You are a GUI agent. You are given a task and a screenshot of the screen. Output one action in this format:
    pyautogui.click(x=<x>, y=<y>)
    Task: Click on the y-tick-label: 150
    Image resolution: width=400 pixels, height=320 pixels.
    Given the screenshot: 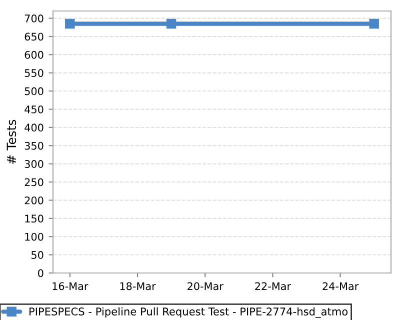 What is the action you would take?
    pyautogui.click(x=34, y=218)
    